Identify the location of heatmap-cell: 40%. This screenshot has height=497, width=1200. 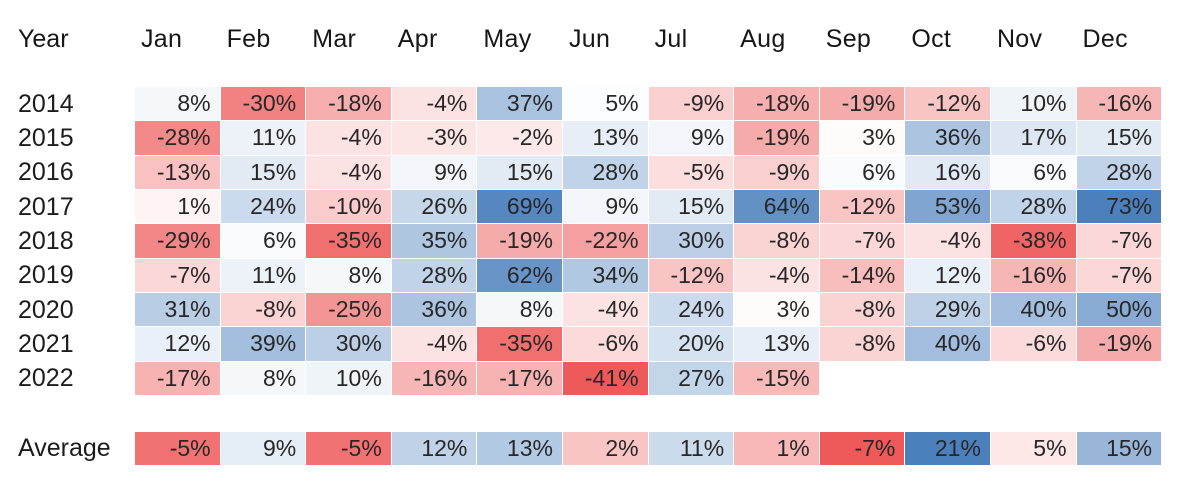
(1033, 310).